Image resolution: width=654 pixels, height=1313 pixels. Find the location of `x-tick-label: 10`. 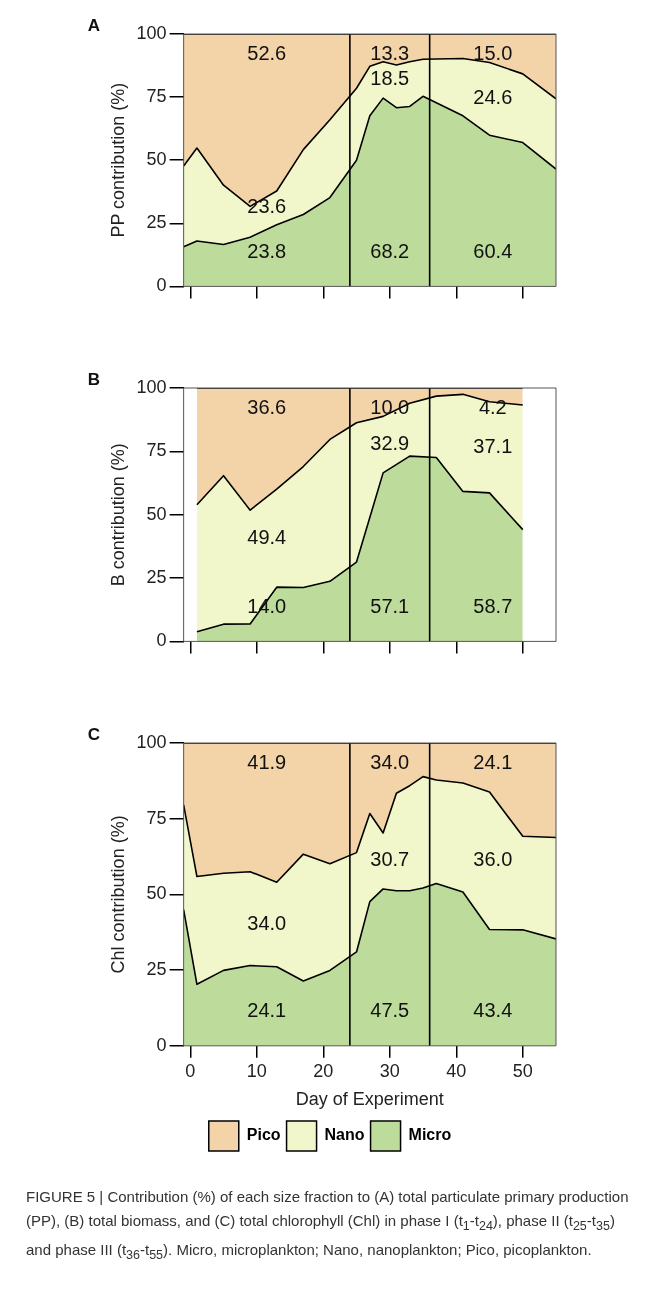

x-tick-label: 10 is located at coordinates (256, 1070).